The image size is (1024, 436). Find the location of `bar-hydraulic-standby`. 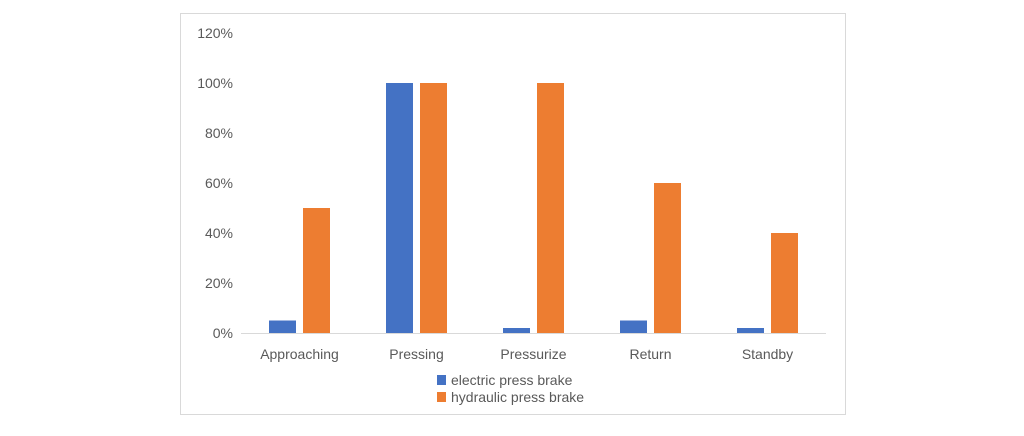

bar-hydraulic-standby is located at coordinates (784, 283).